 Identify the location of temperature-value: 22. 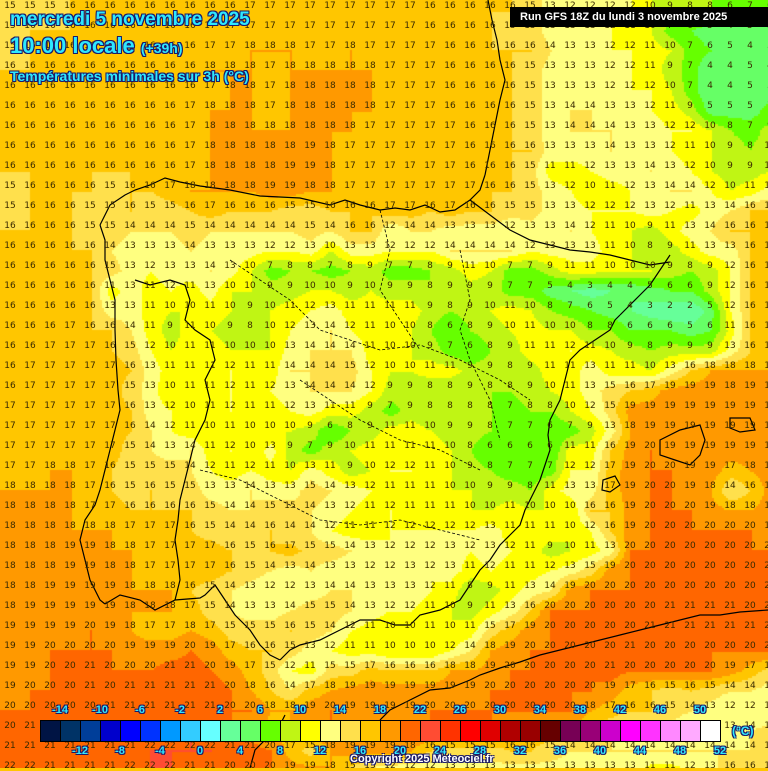
(170, 766).